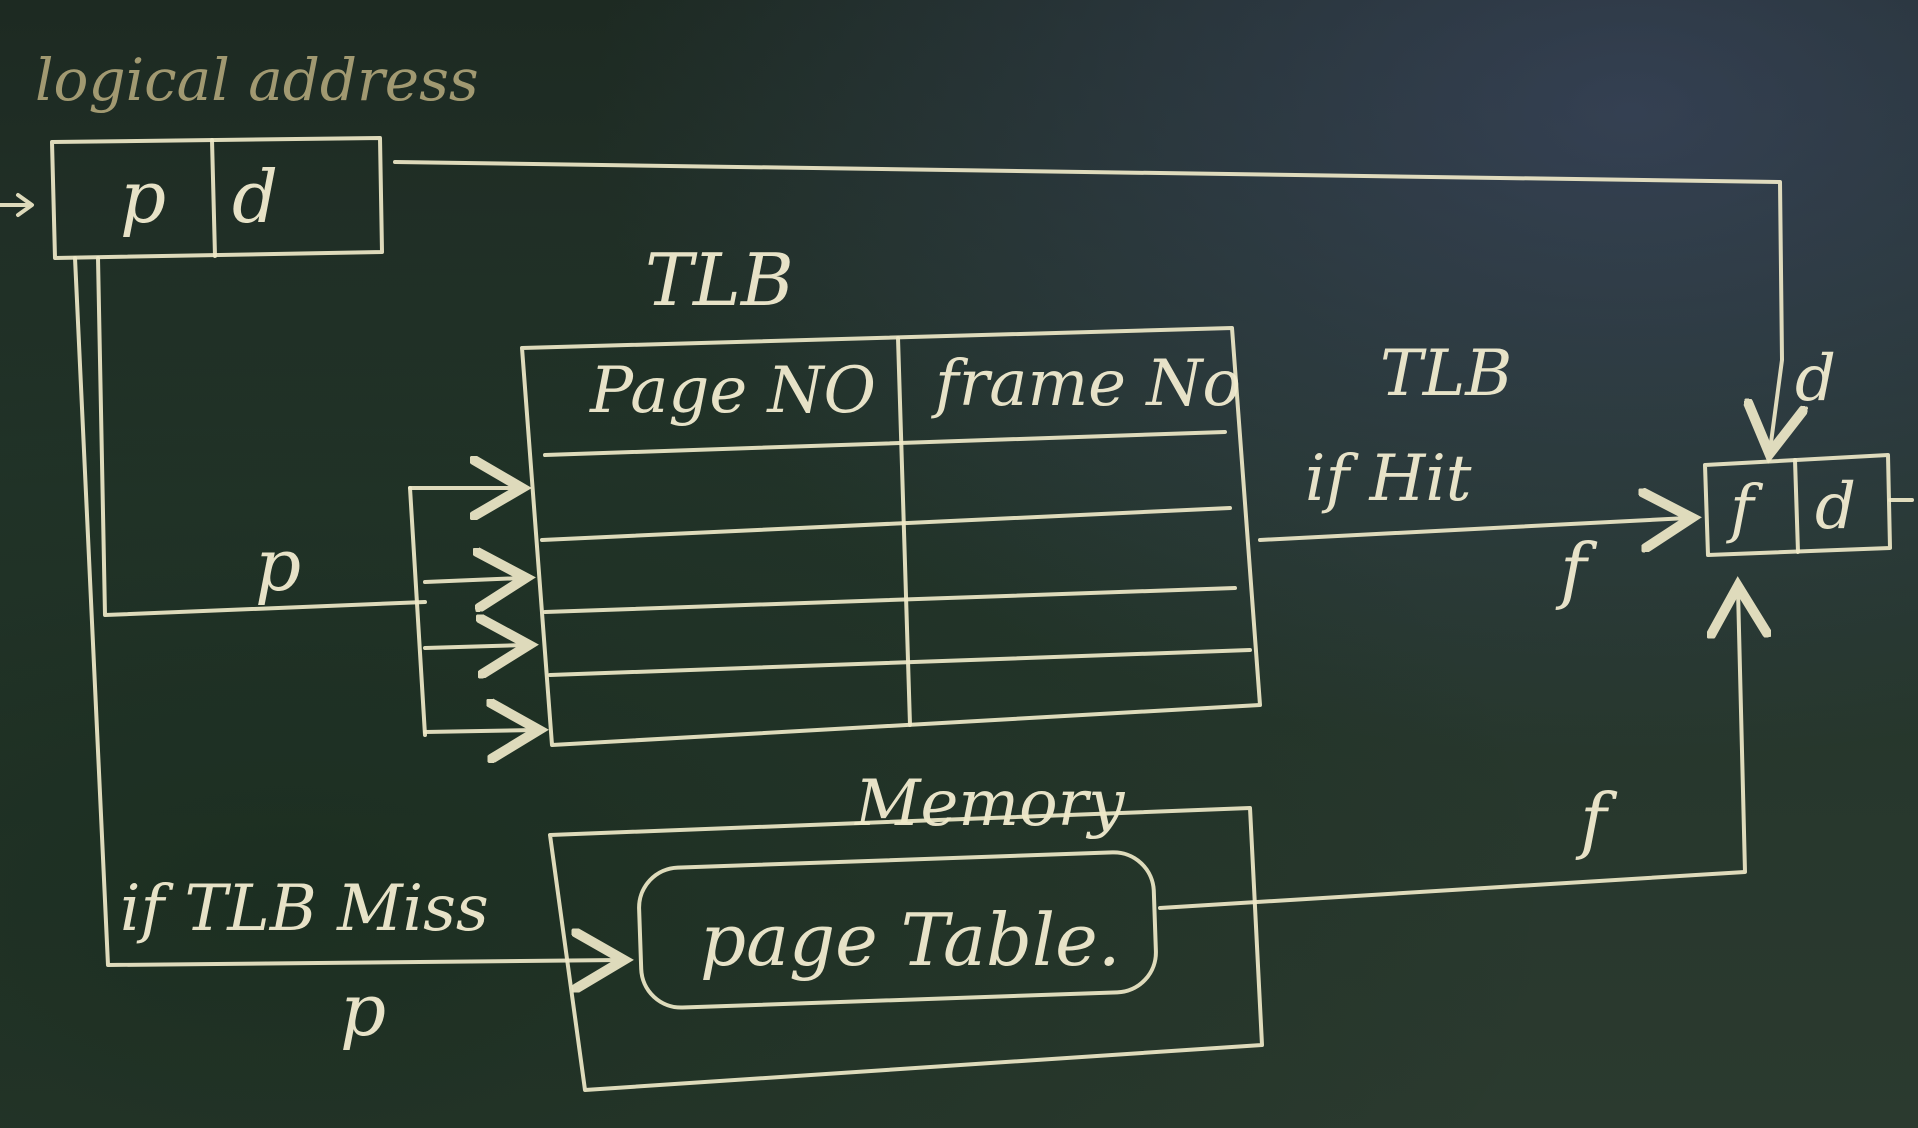 The height and width of the screenshot is (1128, 1918). What do you see at coordinates (910, 940) in the screenshot?
I see `page-table-label: page Table.` at bounding box center [910, 940].